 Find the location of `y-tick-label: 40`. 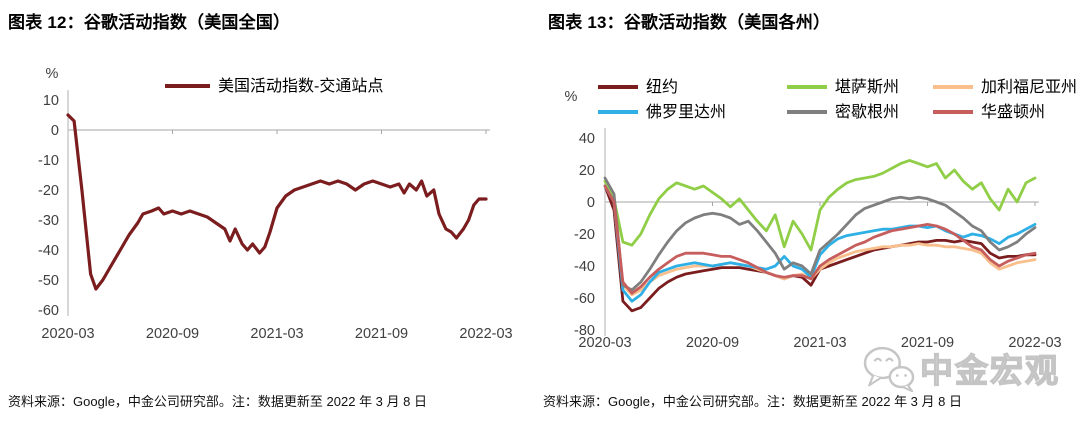

y-tick-label: 40 is located at coordinates (587, 139).